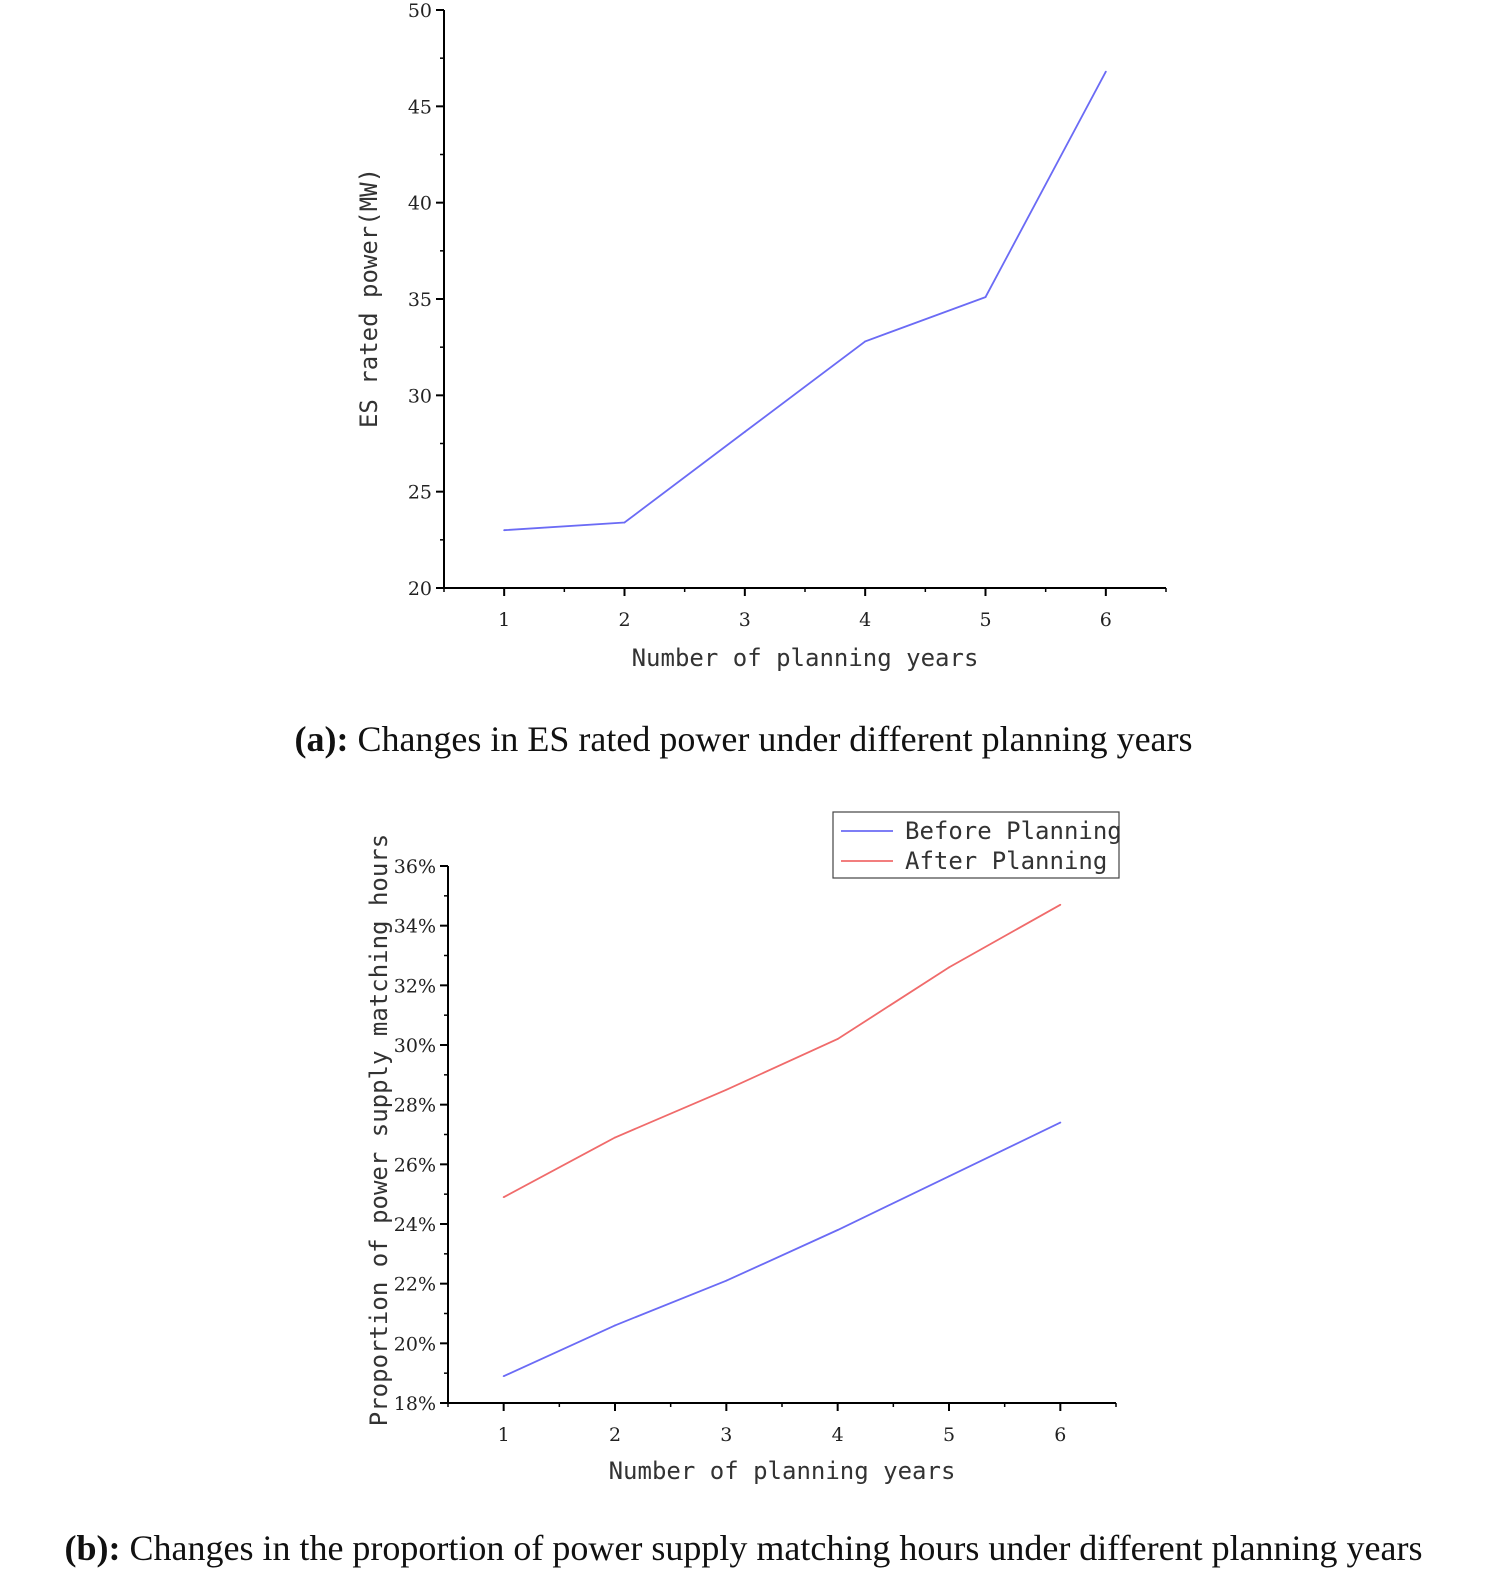 The height and width of the screenshot is (1576, 1487). Describe the element at coordinates (420, 11) in the screenshot. I see `y-tick-label: 50` at that location.